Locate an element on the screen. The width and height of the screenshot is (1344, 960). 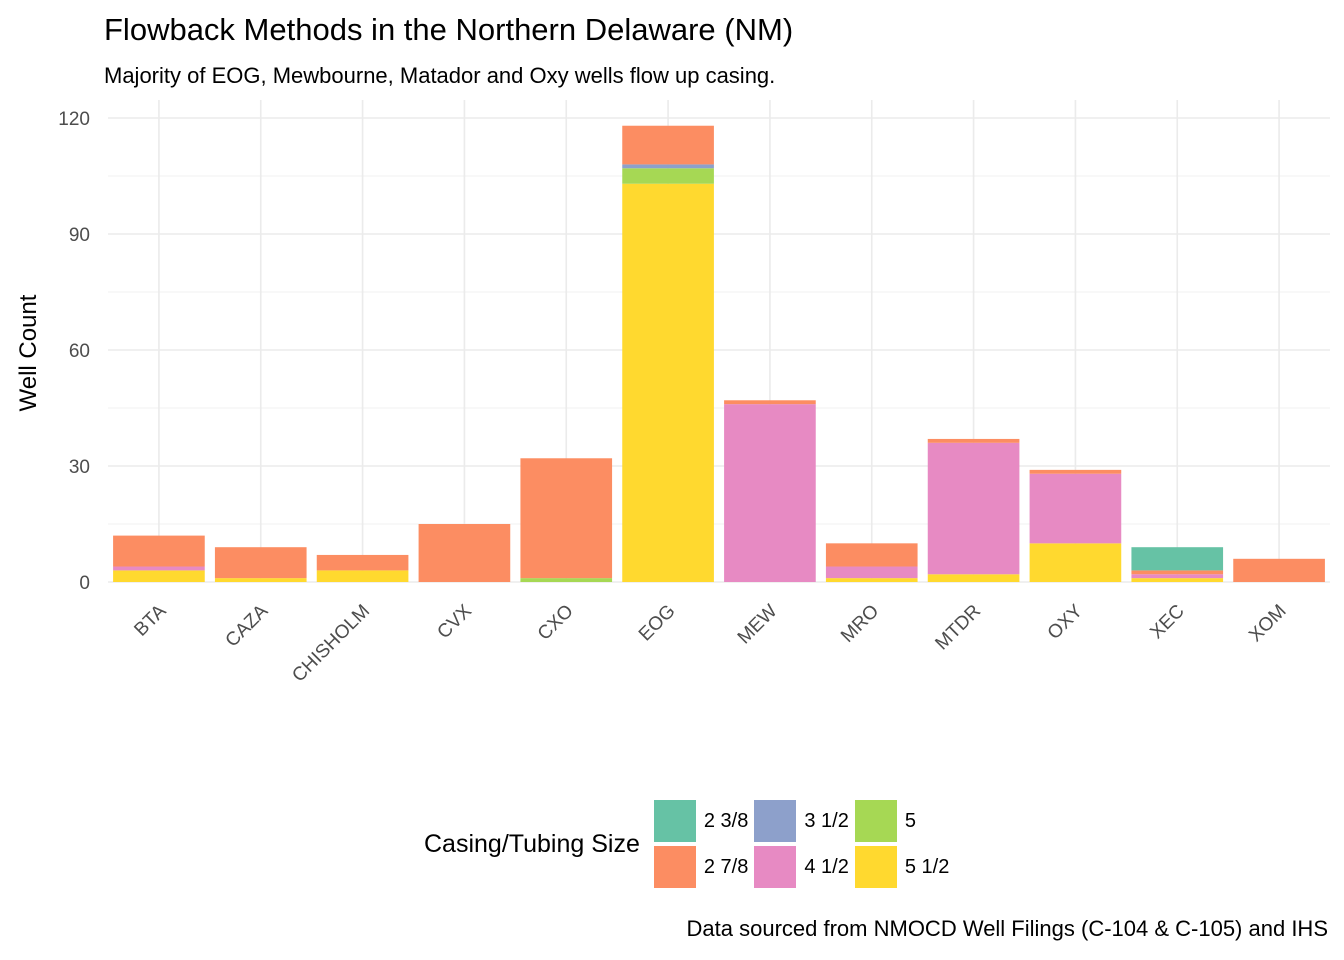
x-tick-label: XOM is located at coordinates (1267, 623).